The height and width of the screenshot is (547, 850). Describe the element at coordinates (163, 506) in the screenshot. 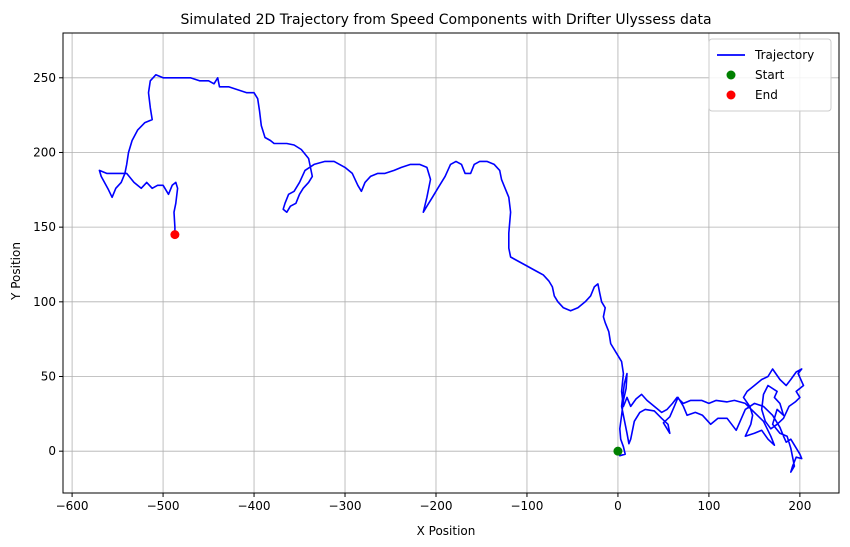

I see `x-tick-label: −500` at that location.